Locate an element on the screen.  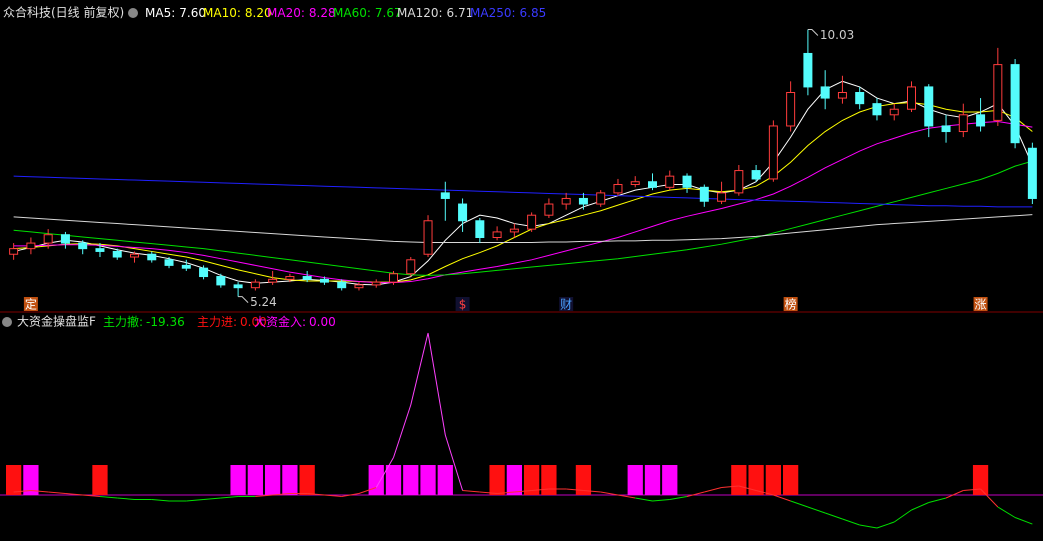
legend-entry: 大资金入: 0.00 is located at coordinates (295, 321).